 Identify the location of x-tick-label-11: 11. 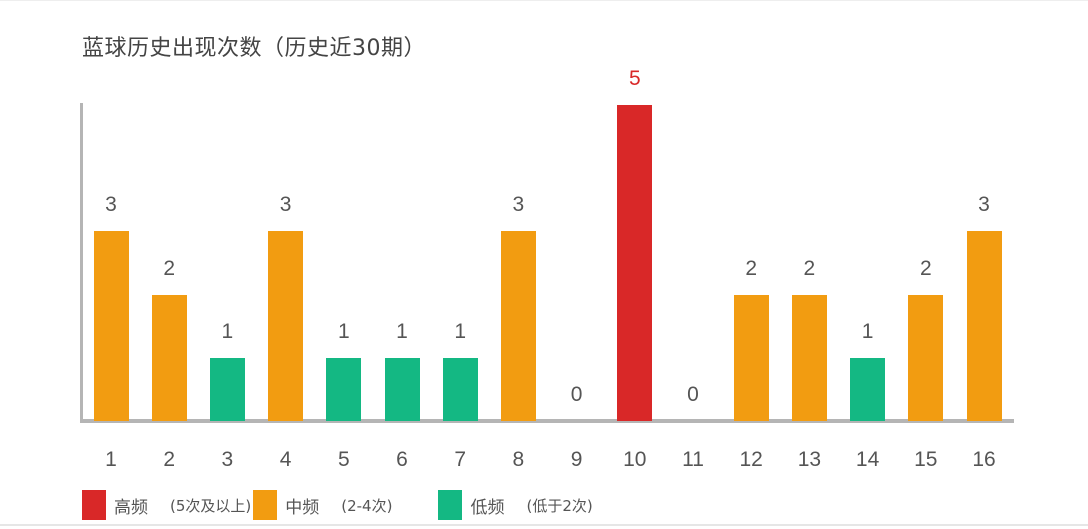
(693, 459).